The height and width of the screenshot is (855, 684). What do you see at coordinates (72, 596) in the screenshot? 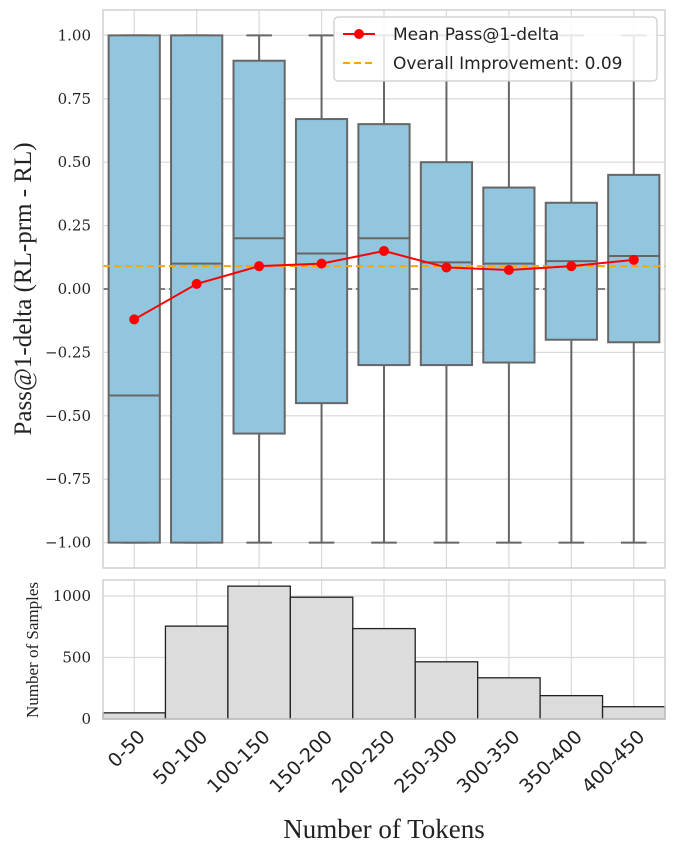
I see `histogram-y-tick-label: 1000` at bounding box center [72, 596].